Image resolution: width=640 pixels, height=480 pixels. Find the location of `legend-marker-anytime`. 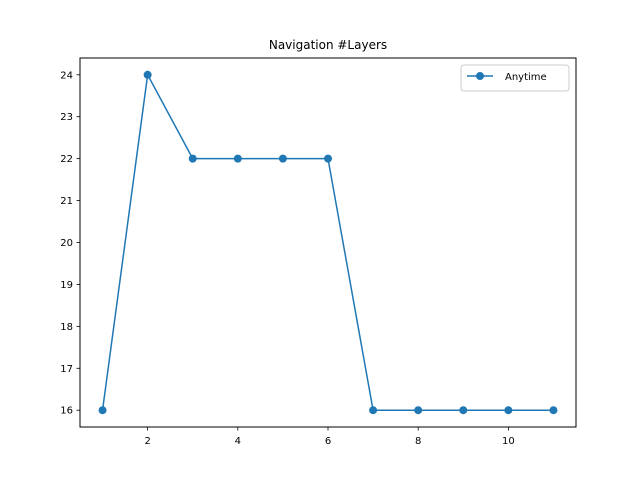

legend-marker-anytime is located at coordinates (480, 76).